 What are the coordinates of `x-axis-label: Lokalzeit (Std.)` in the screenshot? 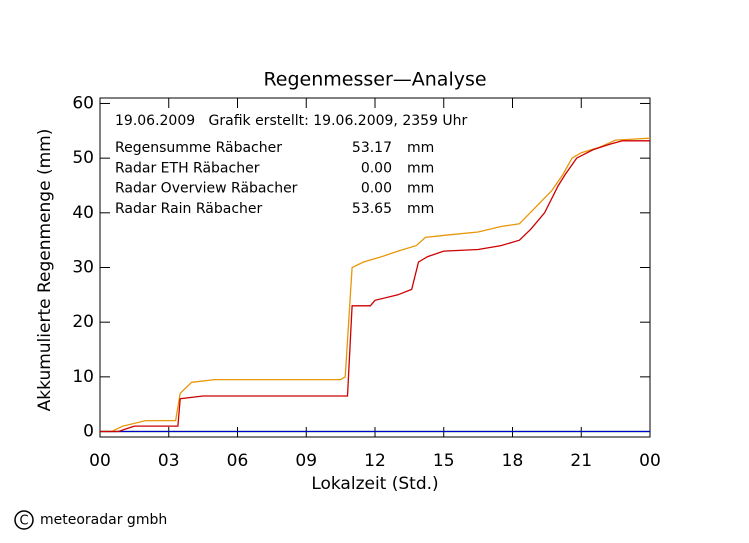 It's located at (374, 484).